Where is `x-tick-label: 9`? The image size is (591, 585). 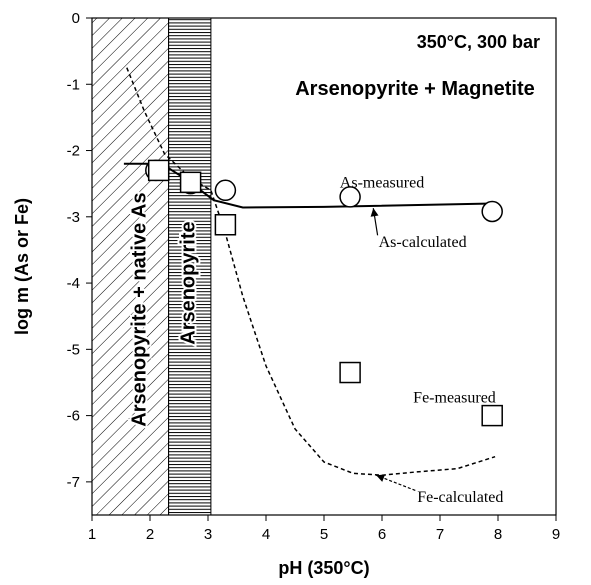
x-tick-label: 9 is located at coordinates (556, 534).